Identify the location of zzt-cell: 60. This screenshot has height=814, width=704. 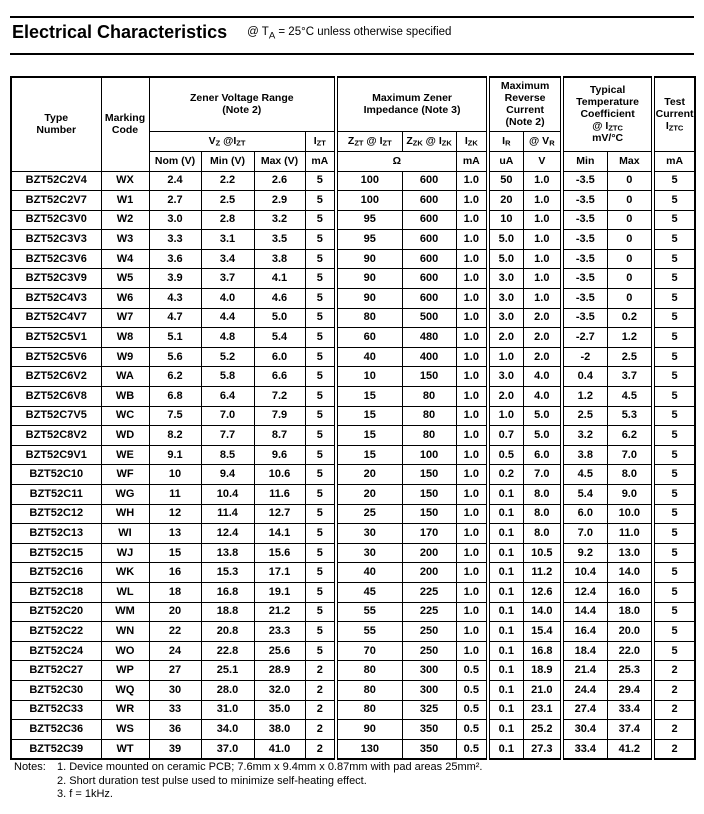
(368, 337).